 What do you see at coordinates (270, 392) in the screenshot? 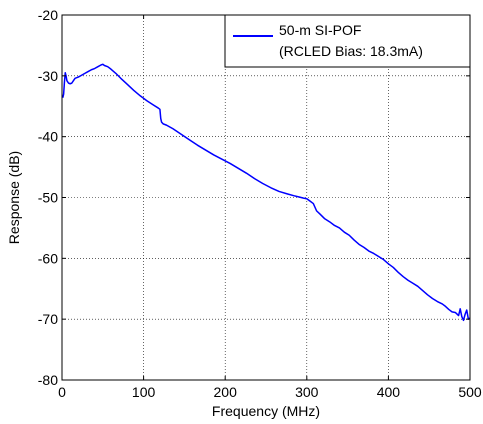
I see `x-tick-labels: 0 100 200 300 400 500` at bounding box center [270, 392].